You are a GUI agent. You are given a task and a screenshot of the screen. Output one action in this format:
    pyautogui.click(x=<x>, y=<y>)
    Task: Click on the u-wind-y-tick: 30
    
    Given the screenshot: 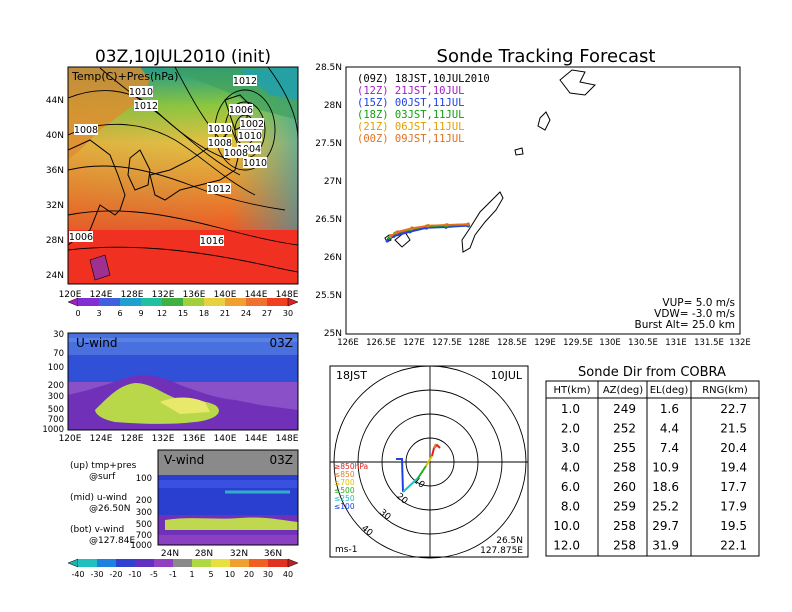 What is the action you would take?
    pyautogui.click(x=58, y=335)
    